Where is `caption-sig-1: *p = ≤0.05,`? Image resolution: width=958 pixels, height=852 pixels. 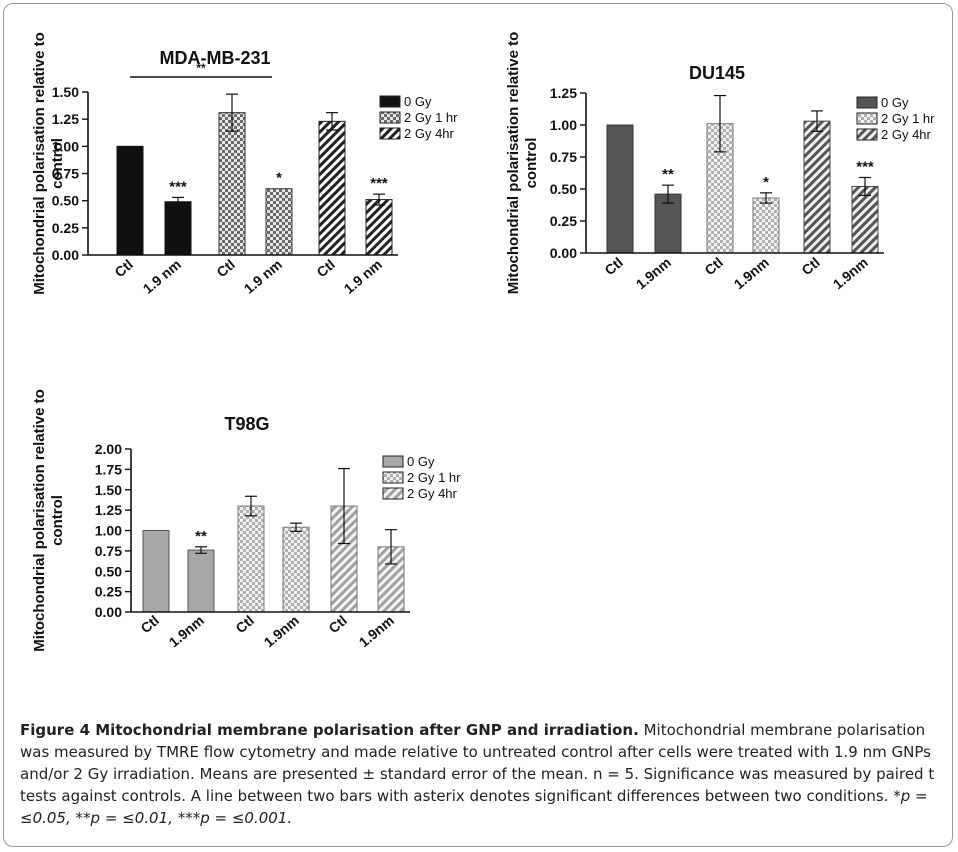 caption-sig-1: *p = ≤0.05, is located at coordinates (474, 807).